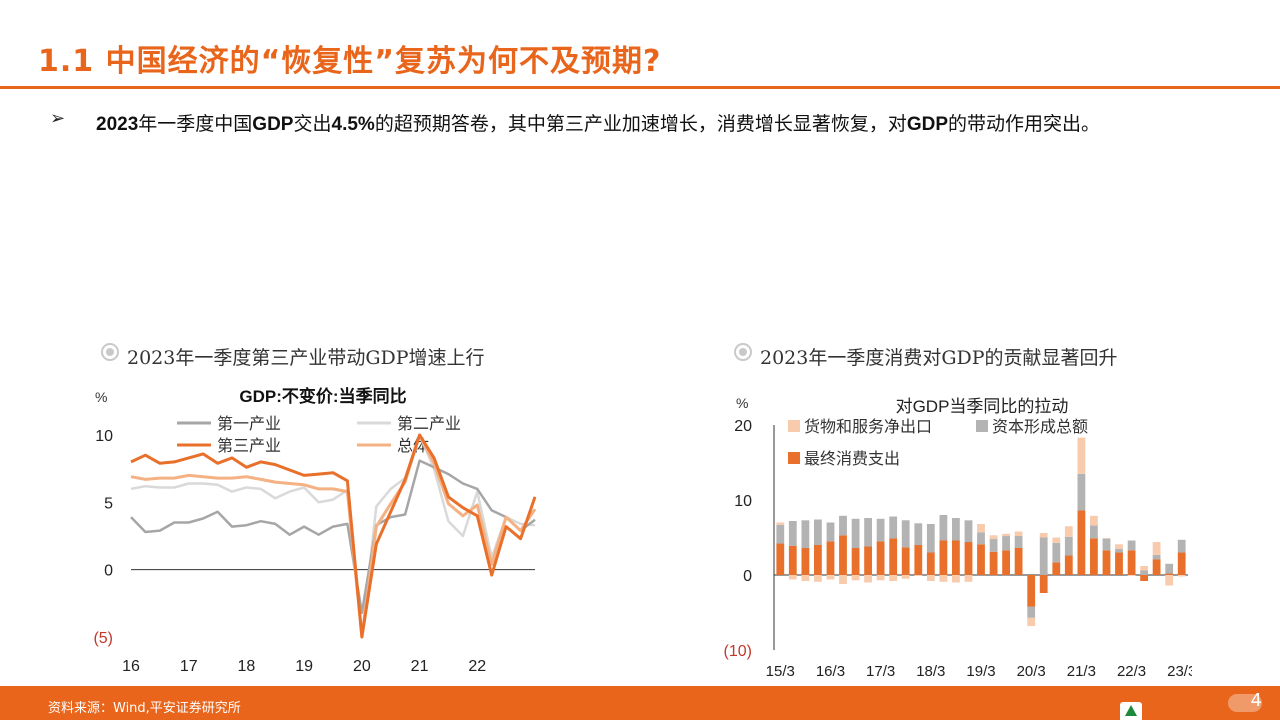 This screenshot has height=720, width=1280. What do you see at coordinates (110, 352) in the screenshot?
I see `left-panel-radio-icon` at bounding box center [110, 352].